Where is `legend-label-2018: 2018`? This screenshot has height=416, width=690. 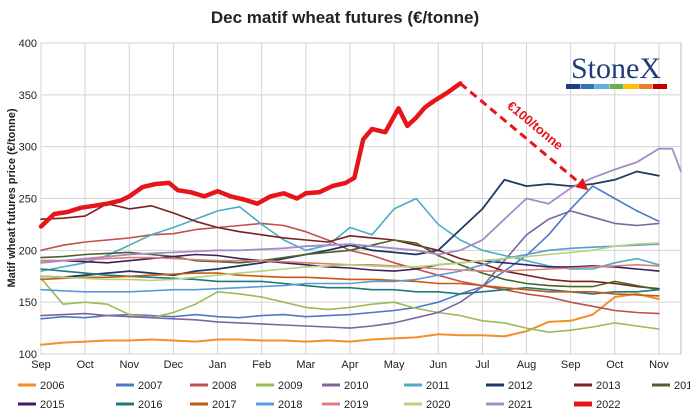
legend-label-2018: 2018 is located at coordinates (290, 405).